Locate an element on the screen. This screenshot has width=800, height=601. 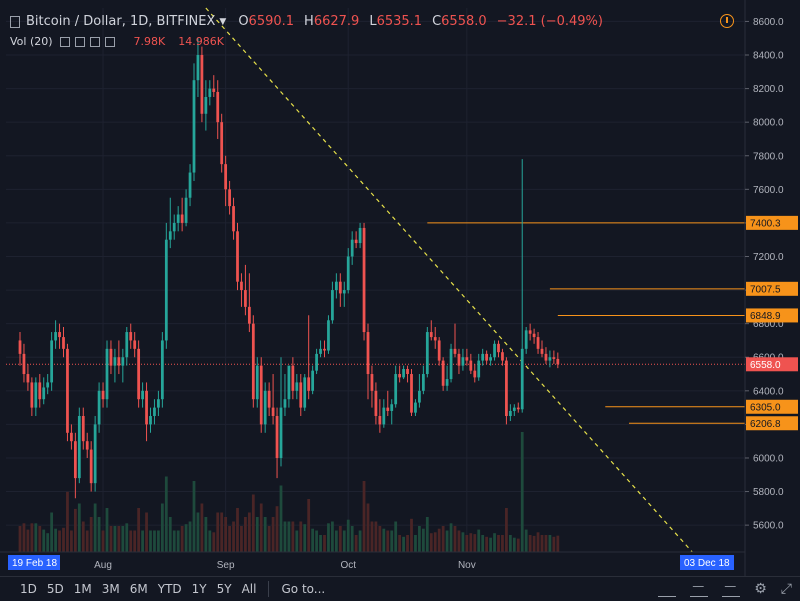
high-key: H is located at coordinates (309, 21).